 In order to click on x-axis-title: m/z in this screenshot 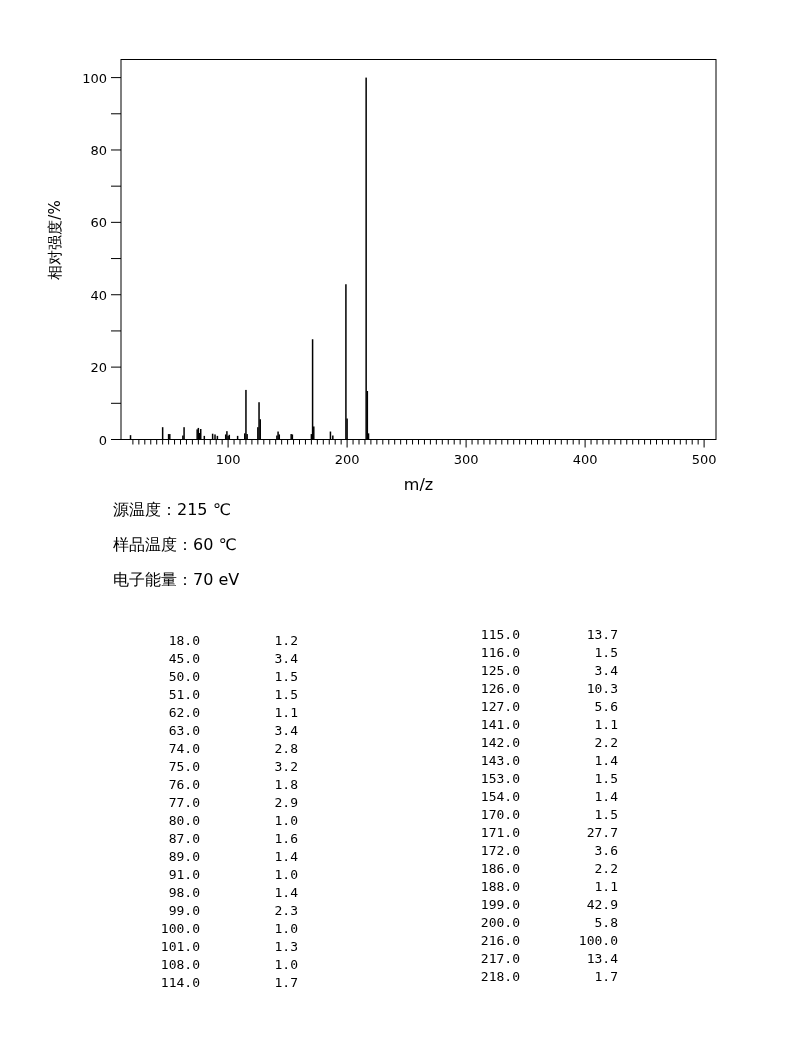, I will do `click(418, 484)`.